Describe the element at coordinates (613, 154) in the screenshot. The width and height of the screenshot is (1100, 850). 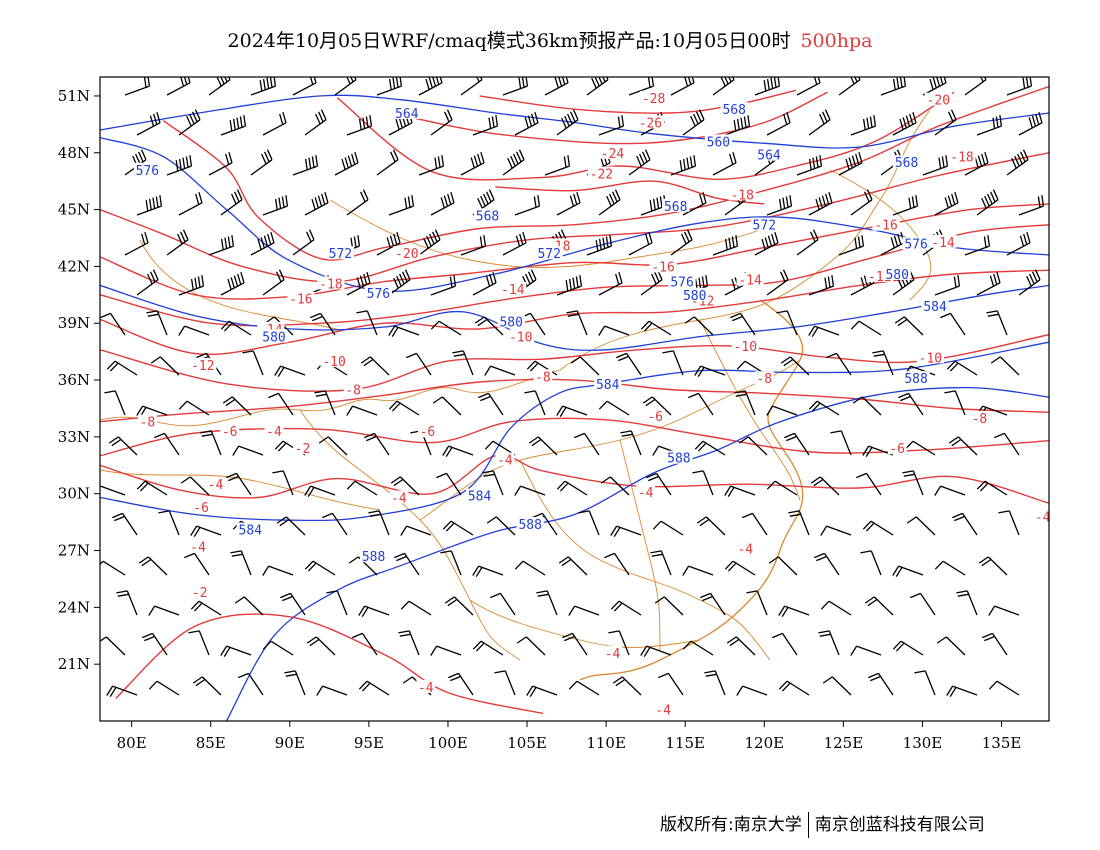
I see `temperature-label: -24` at that location.